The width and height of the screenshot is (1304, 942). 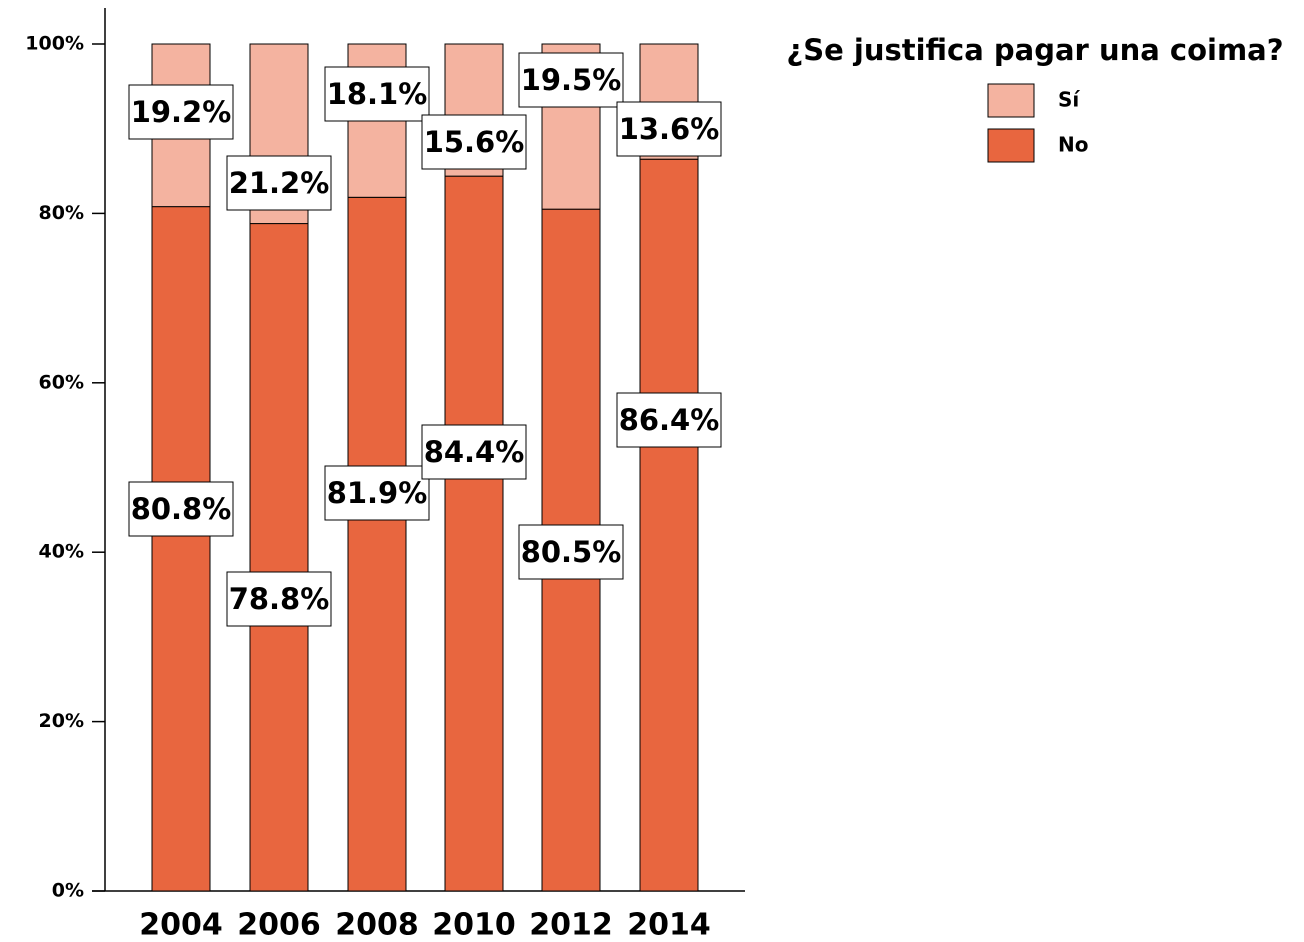 What do you see at coordinates (61, 213) in the screenshot?
I see `y-tick-label: 80%` at bounding box center [61, 213].